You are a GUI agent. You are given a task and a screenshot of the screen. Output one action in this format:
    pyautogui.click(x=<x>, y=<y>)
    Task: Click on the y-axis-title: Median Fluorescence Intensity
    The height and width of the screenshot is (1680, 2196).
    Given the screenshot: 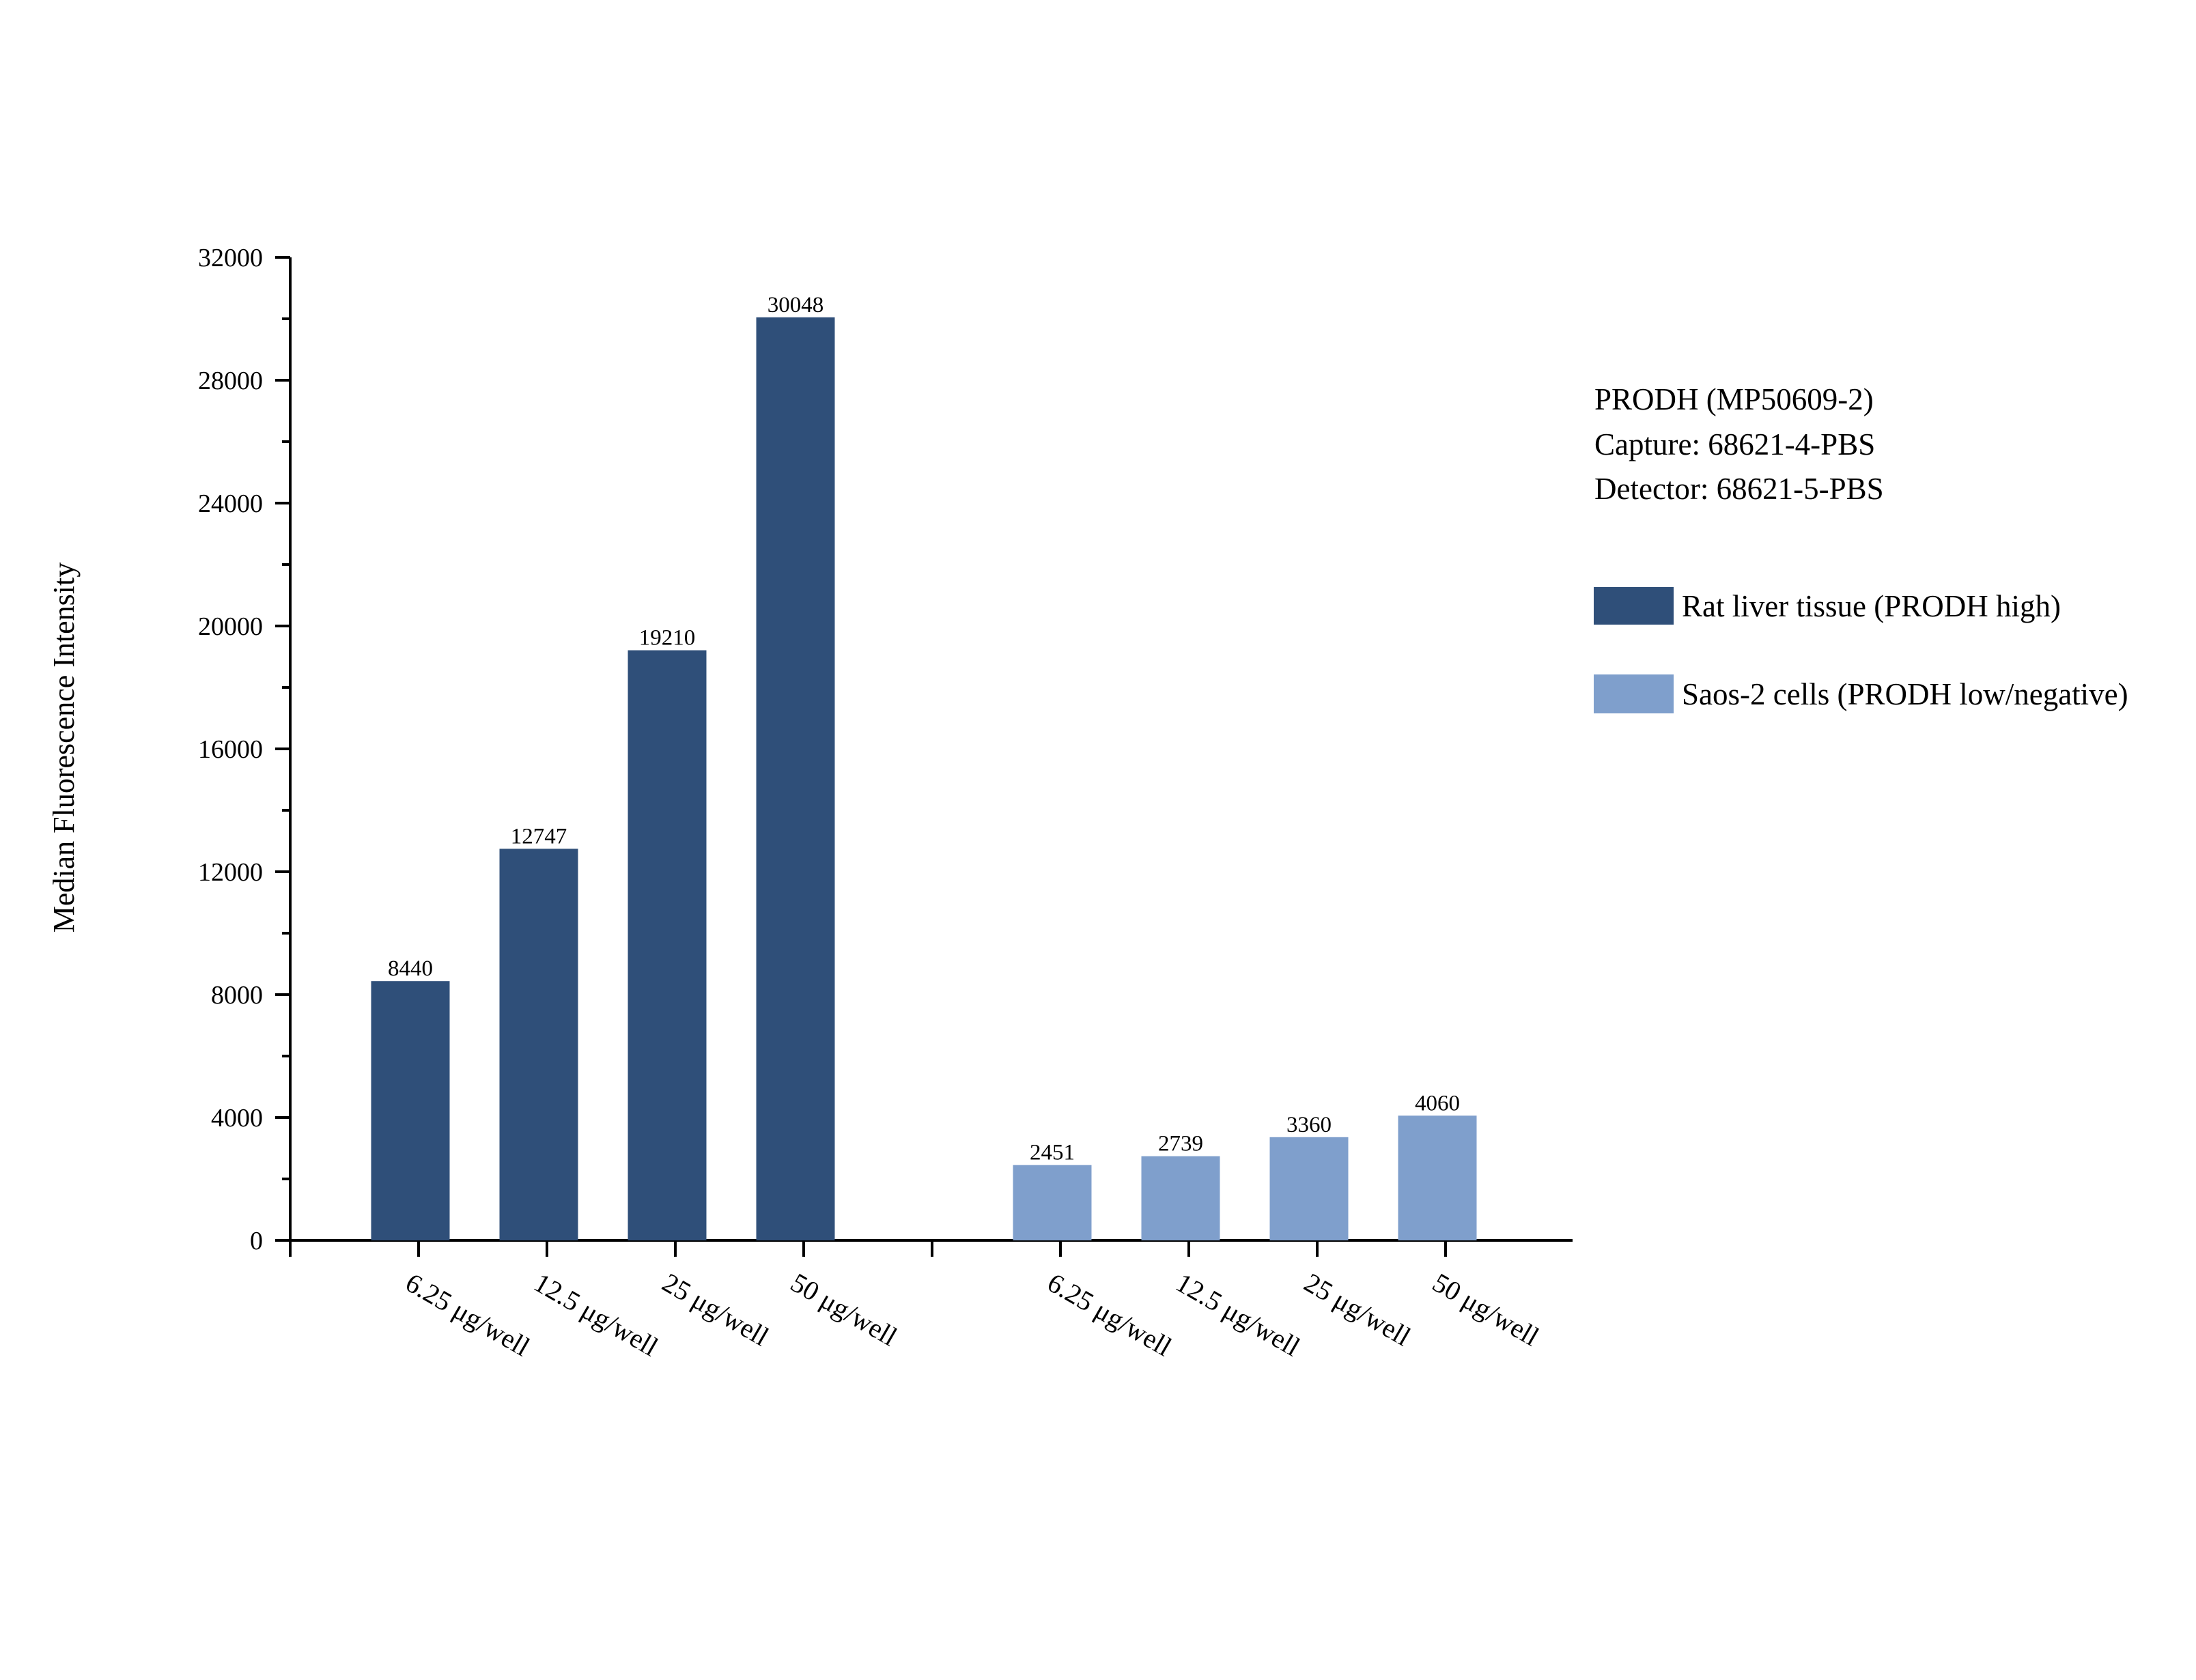 What is the action you would take?
    pyautogui.click(x=64, y=748)
    